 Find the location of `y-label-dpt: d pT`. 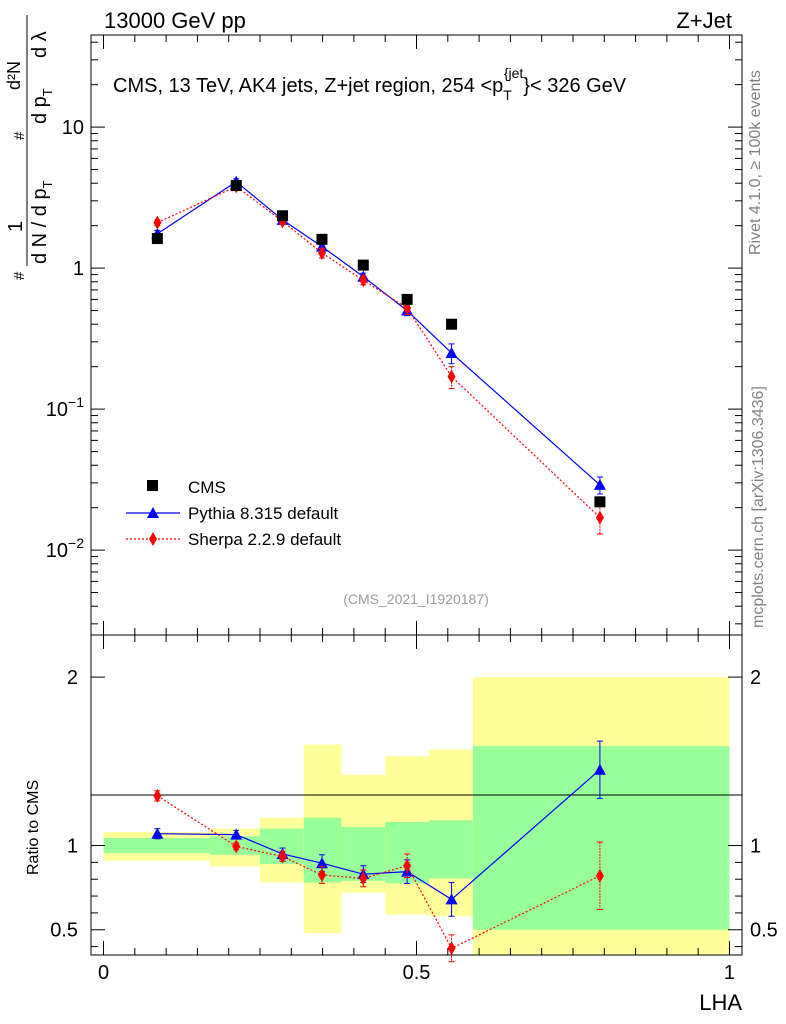

y-label-dpt: d pT is located at coordinates (42, 106).